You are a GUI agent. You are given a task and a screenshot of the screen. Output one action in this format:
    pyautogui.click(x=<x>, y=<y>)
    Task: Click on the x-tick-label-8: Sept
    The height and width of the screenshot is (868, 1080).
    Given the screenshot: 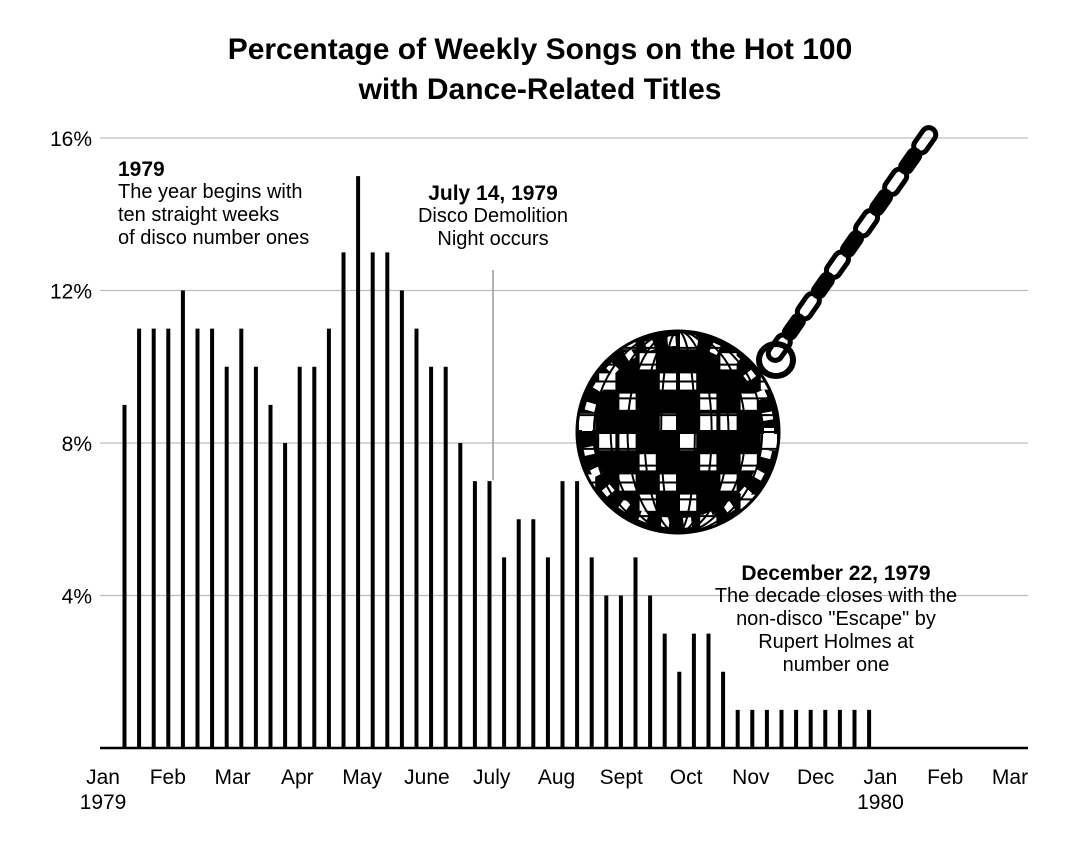 What is the action you would take?
    pyautogui.click(x=621, y=777)
    